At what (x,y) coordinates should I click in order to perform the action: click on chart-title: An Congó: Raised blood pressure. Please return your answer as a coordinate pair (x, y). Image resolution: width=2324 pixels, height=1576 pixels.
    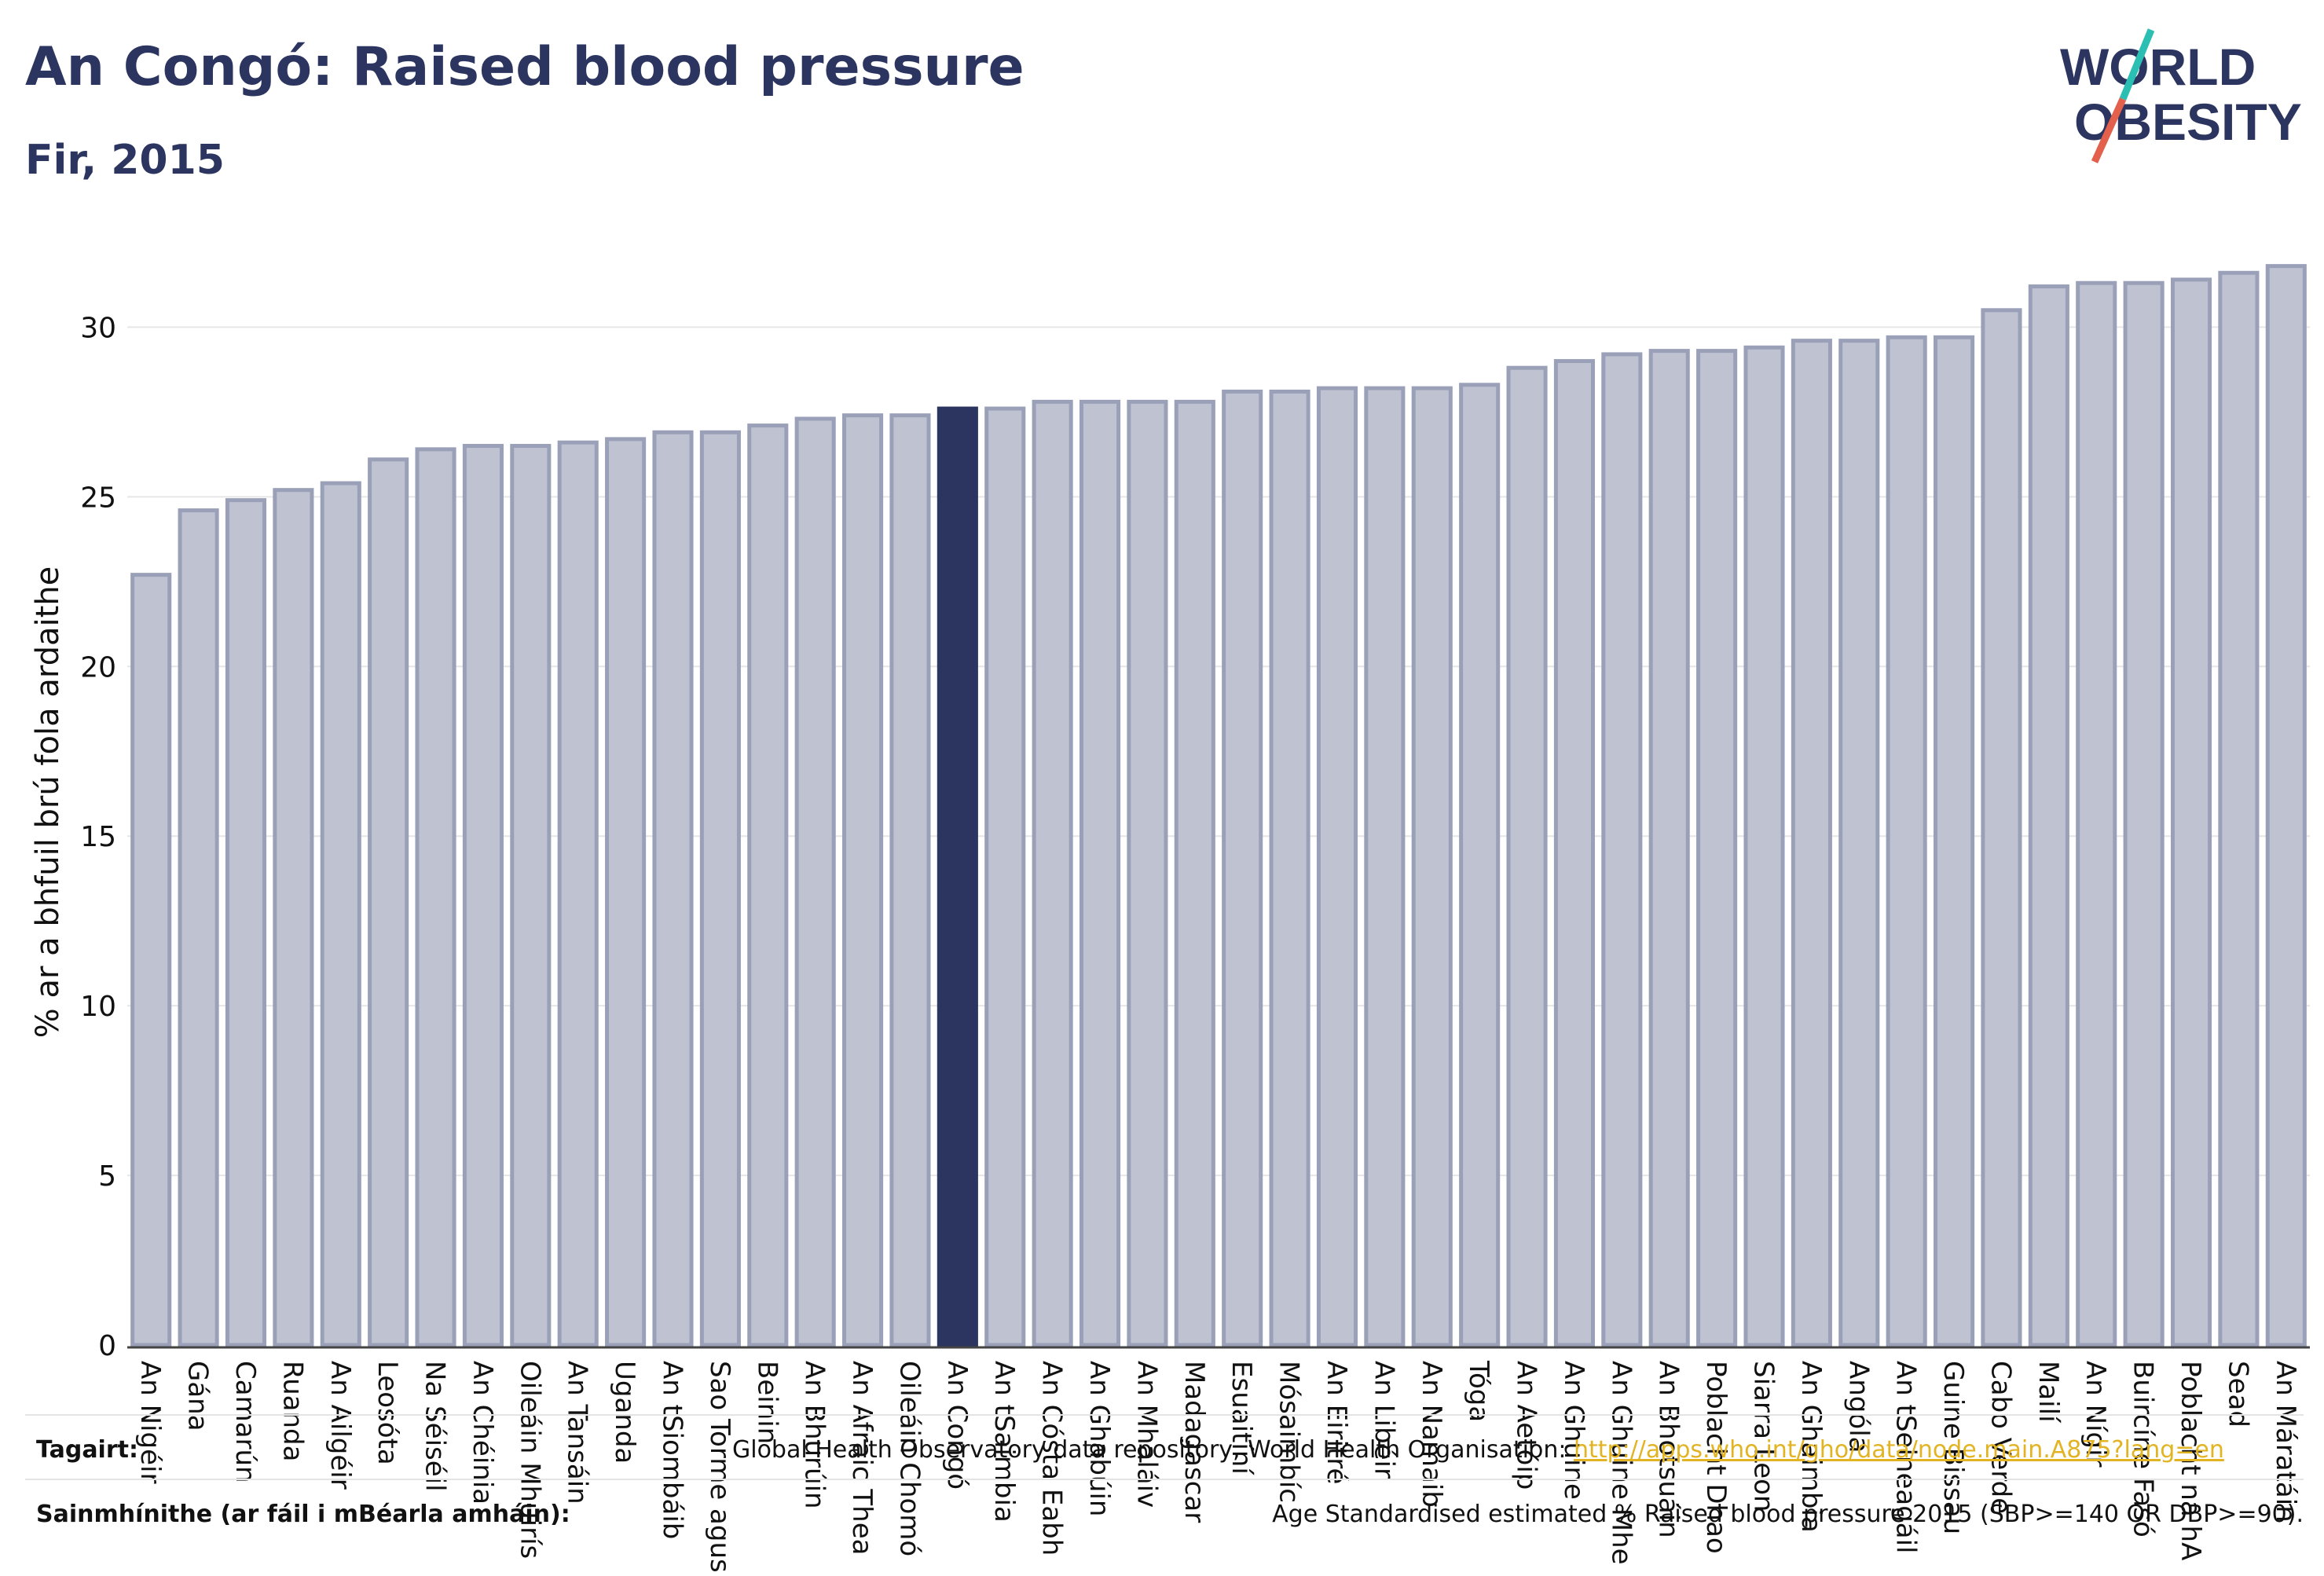
    Looking at the image, I should click on (525, 67).